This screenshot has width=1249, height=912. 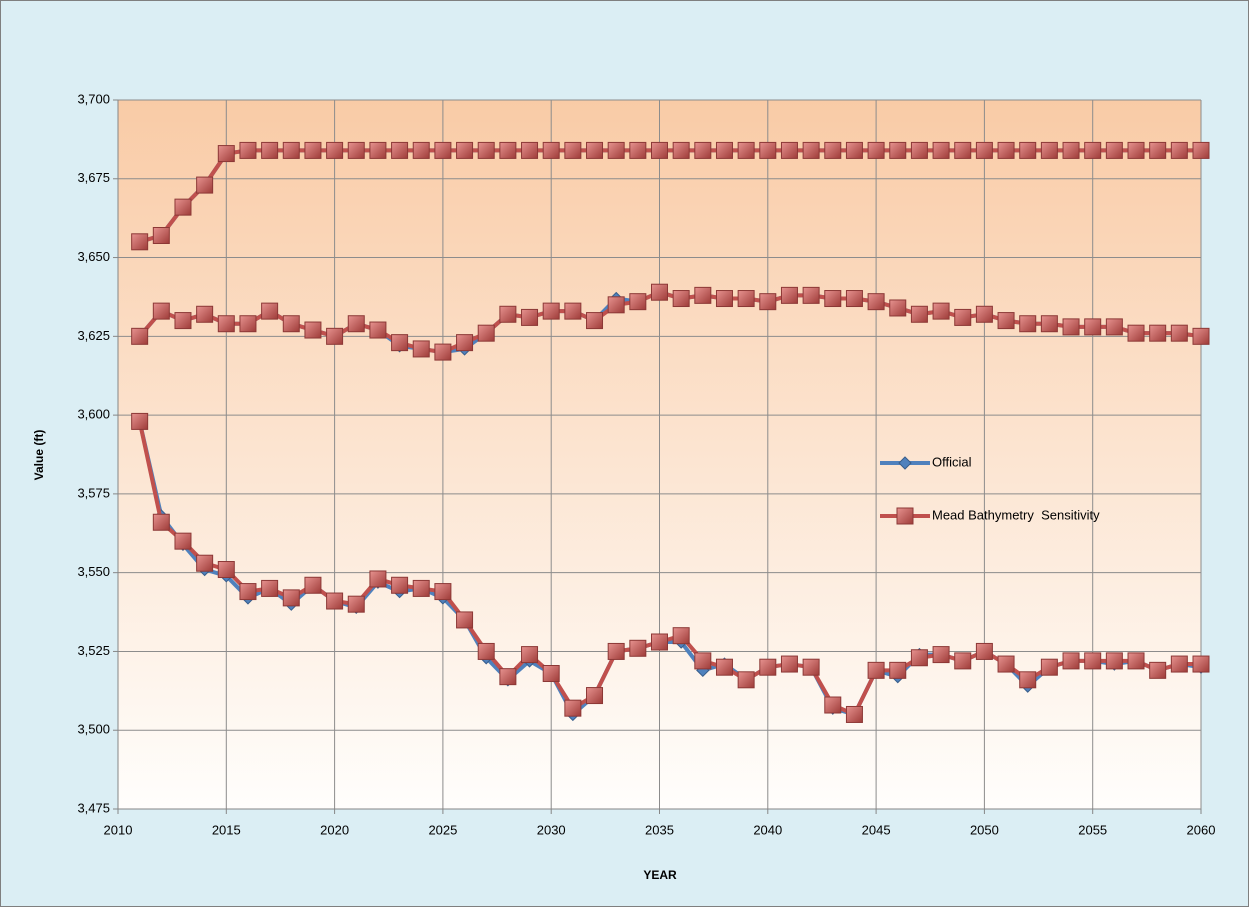 What do you see at coordinates (93, 414) in the screenshot?
I see `y-tick-label: 3,600` at bounding box center [93, 414].